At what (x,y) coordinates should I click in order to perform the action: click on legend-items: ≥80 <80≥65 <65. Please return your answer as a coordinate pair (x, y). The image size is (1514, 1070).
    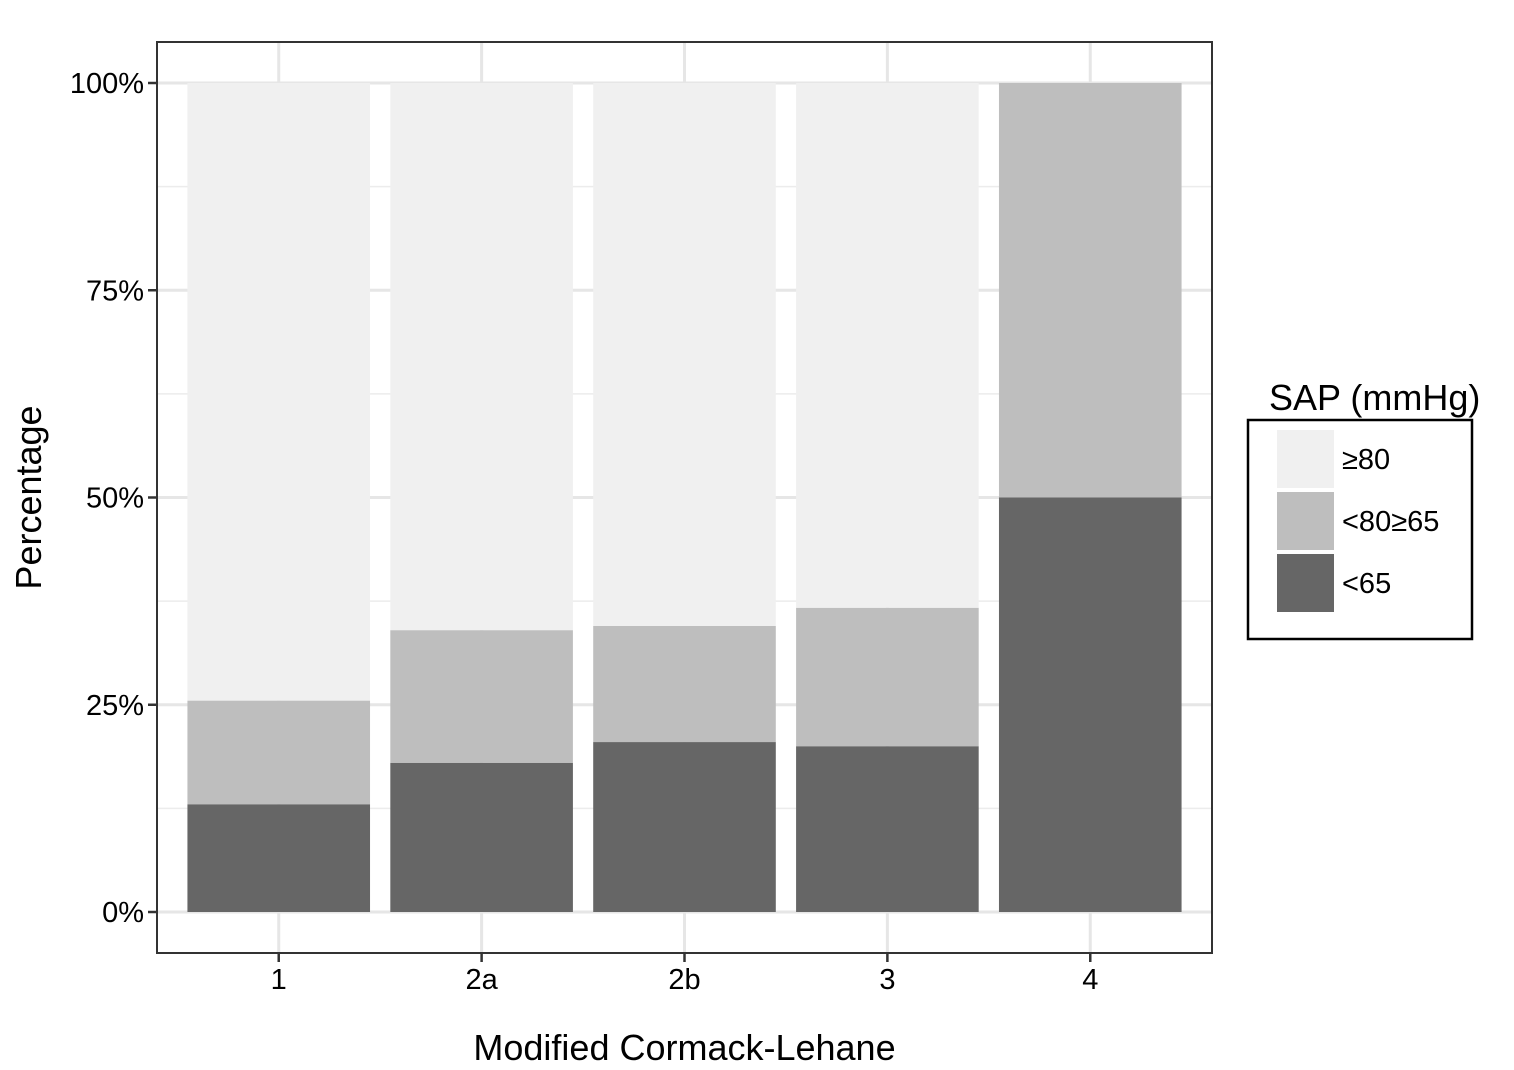
    Looking at the image, I should click on (1358, 521).